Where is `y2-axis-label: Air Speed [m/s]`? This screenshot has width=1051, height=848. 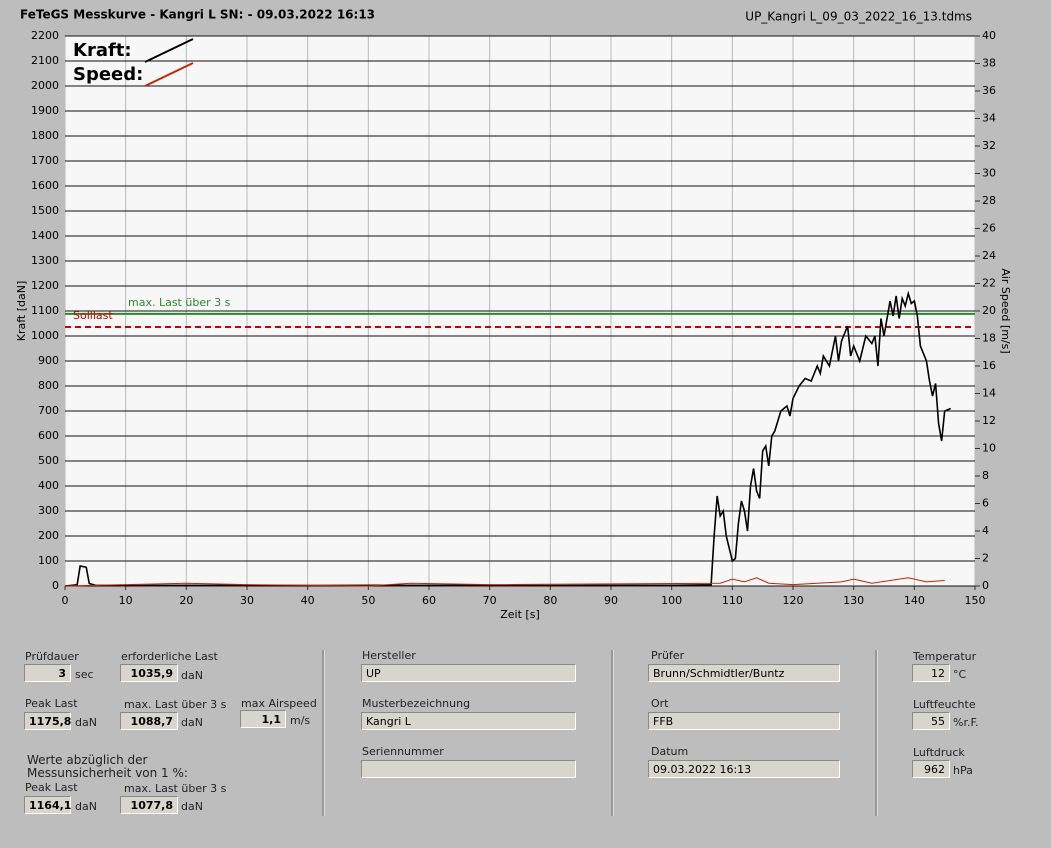
y2-axis-label: Air Speed [m/s] is located at coordinates (1005, 310).